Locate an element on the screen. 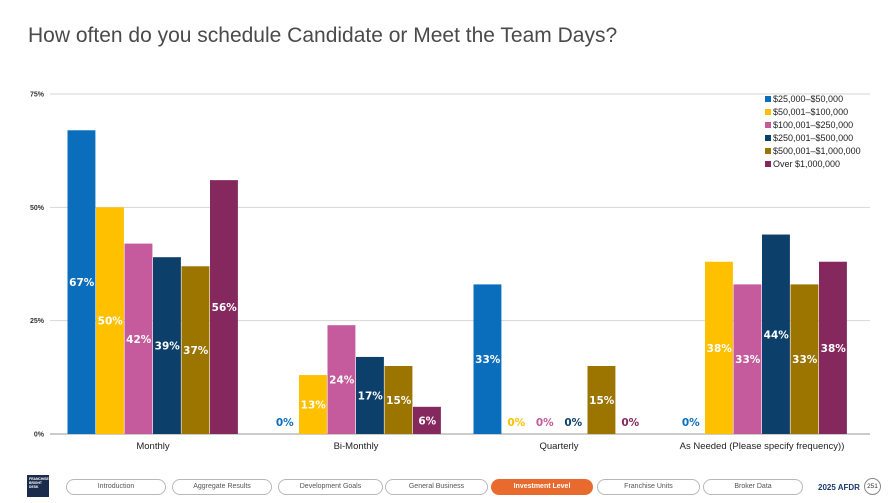 Image resolution: width=896 pixels, height=503 pixels. data-label: 13% is located at coordinates (314, 406).